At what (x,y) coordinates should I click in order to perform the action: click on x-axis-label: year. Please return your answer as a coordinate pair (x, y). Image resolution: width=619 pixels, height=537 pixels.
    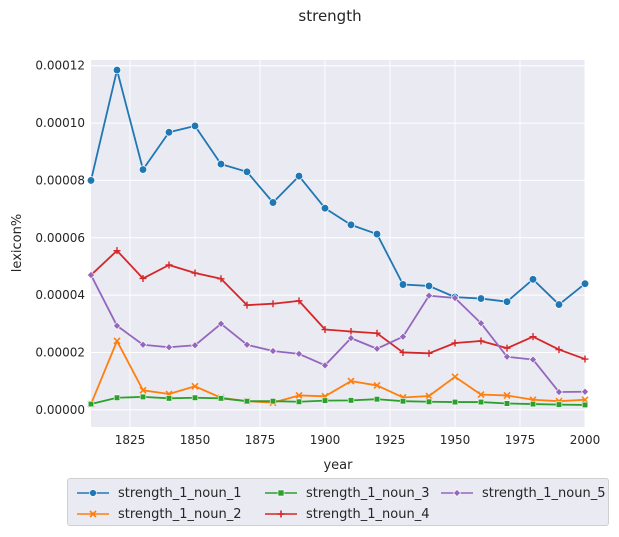
    Looking at the image, I should click on (338, 465).